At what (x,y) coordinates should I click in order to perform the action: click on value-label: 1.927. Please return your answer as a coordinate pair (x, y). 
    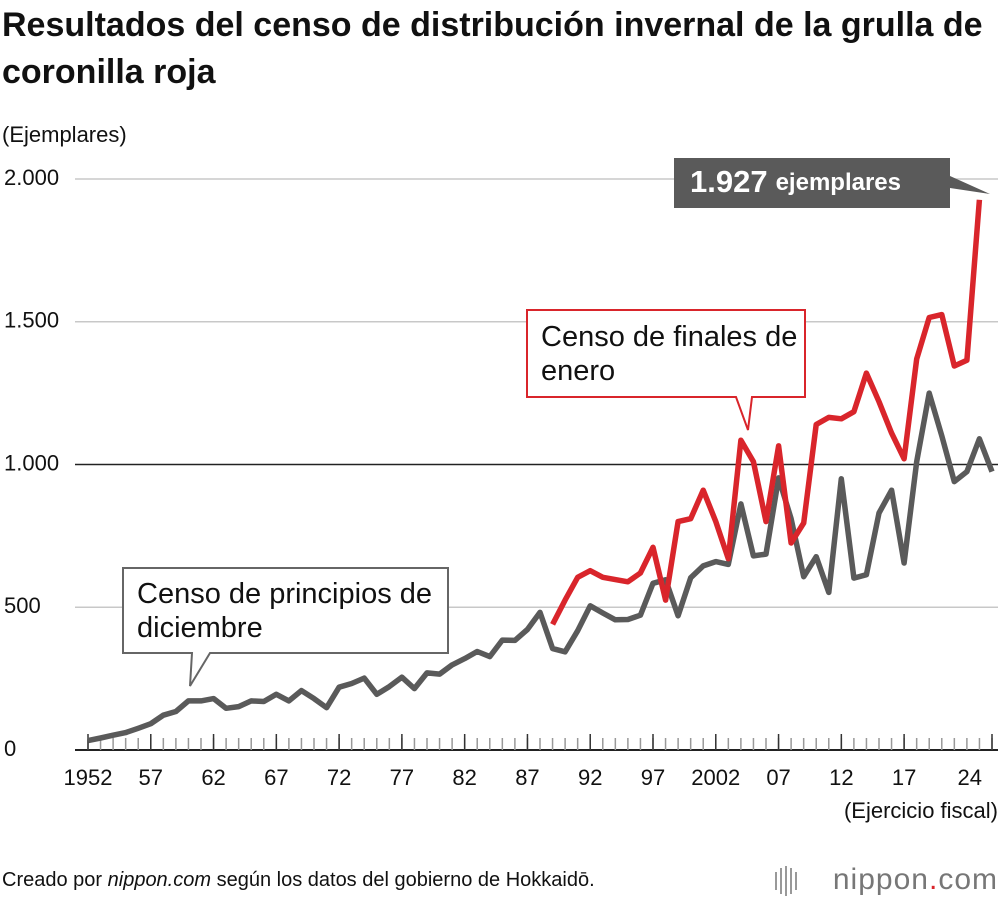
    Looking at the image, I should click on (729, 181).